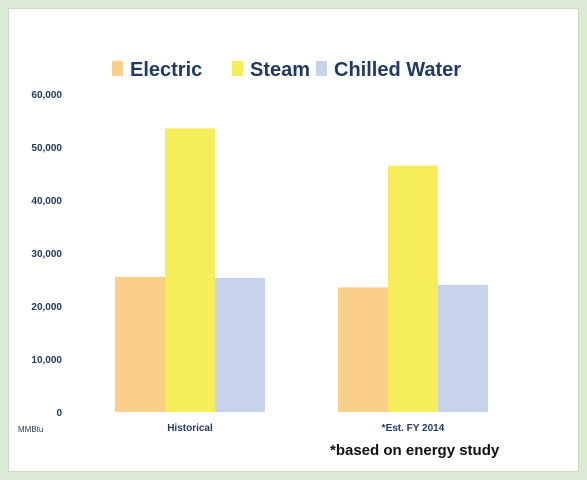  What do you see at coordinates (46, 307) in the screenshot?
I see `y-tick-label: 20,000` at bounding box center [46, 307].